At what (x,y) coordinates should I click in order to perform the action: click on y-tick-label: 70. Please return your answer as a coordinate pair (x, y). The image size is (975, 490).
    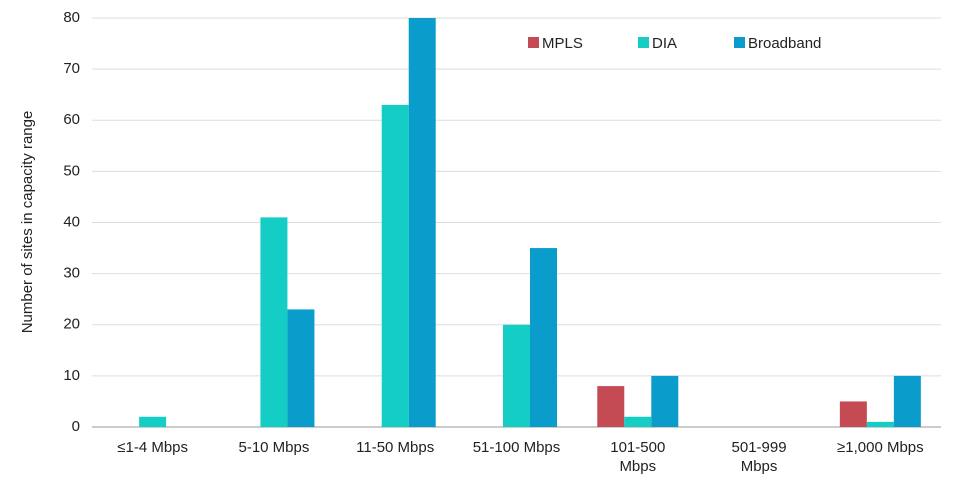
    Looking at the image, I should click on (71, 68).